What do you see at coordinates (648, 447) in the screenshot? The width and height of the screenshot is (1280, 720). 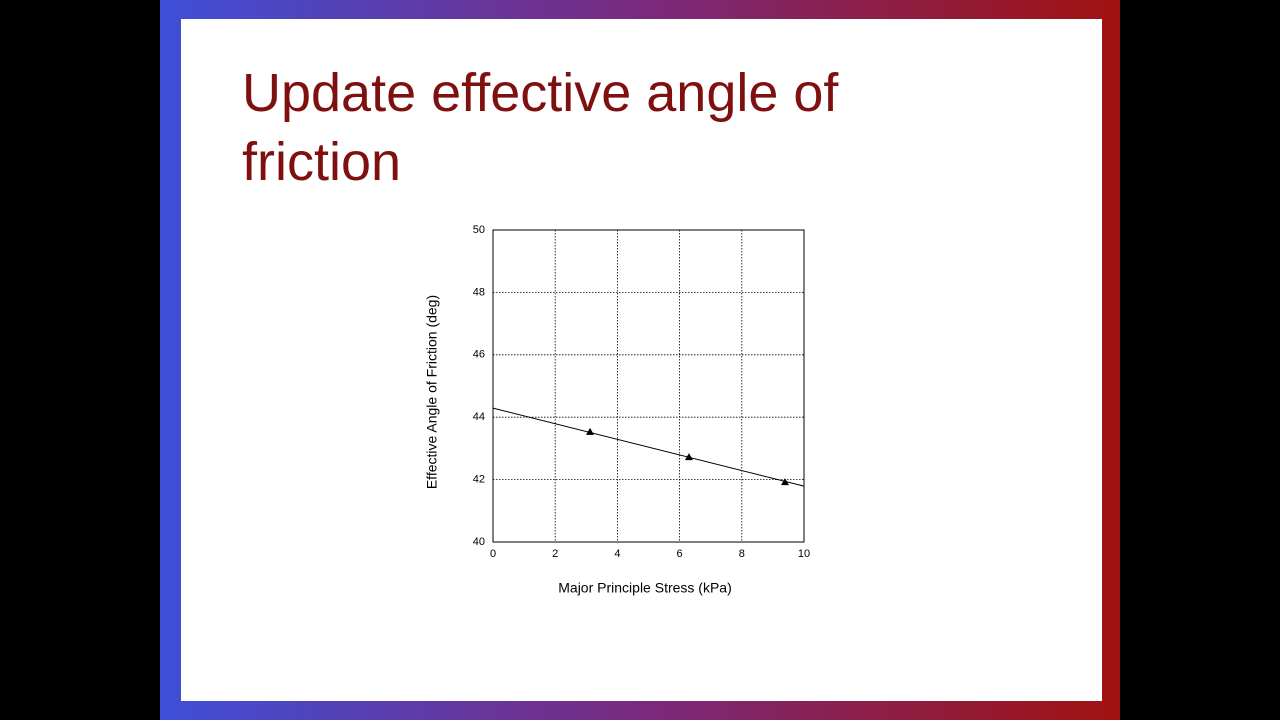 I see `trend-line` at bounding box center [648, 447].